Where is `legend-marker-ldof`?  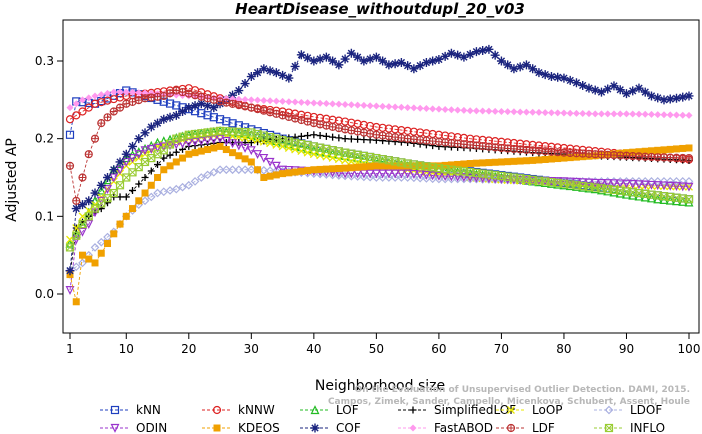 legend-marker-ldof is located at coordinates (609, 410).